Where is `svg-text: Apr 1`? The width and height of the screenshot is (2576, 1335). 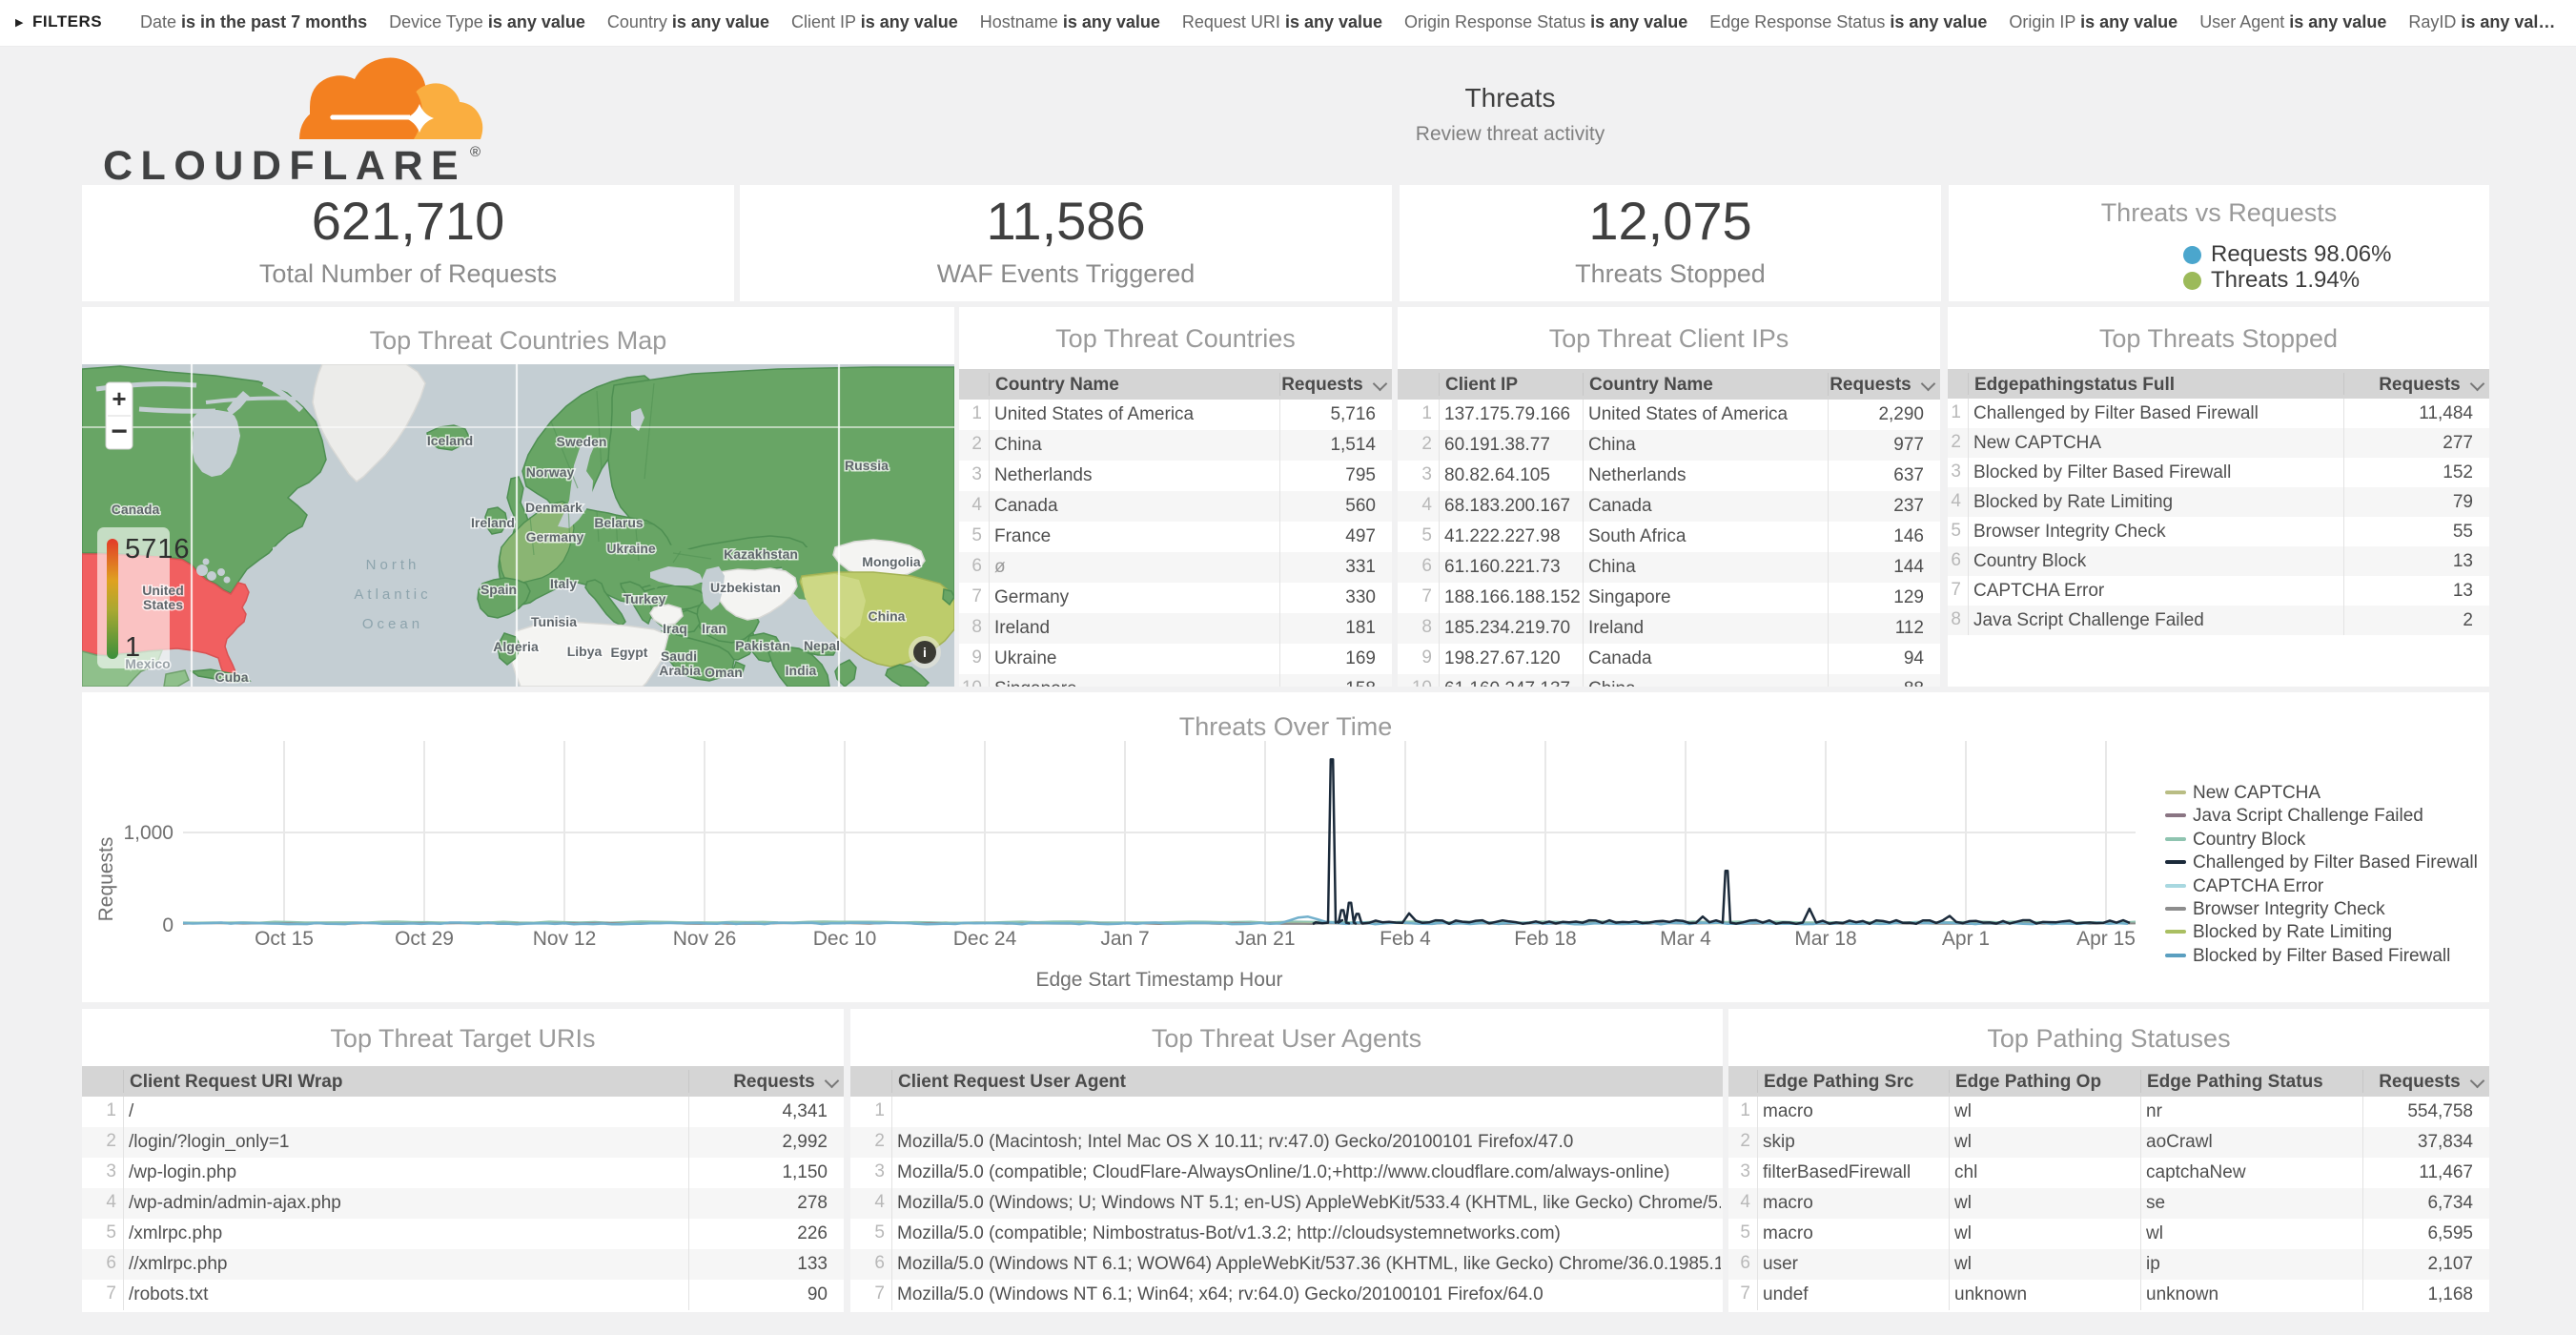
svg-text: Apr 1 is located at coordinates (1966, 939).